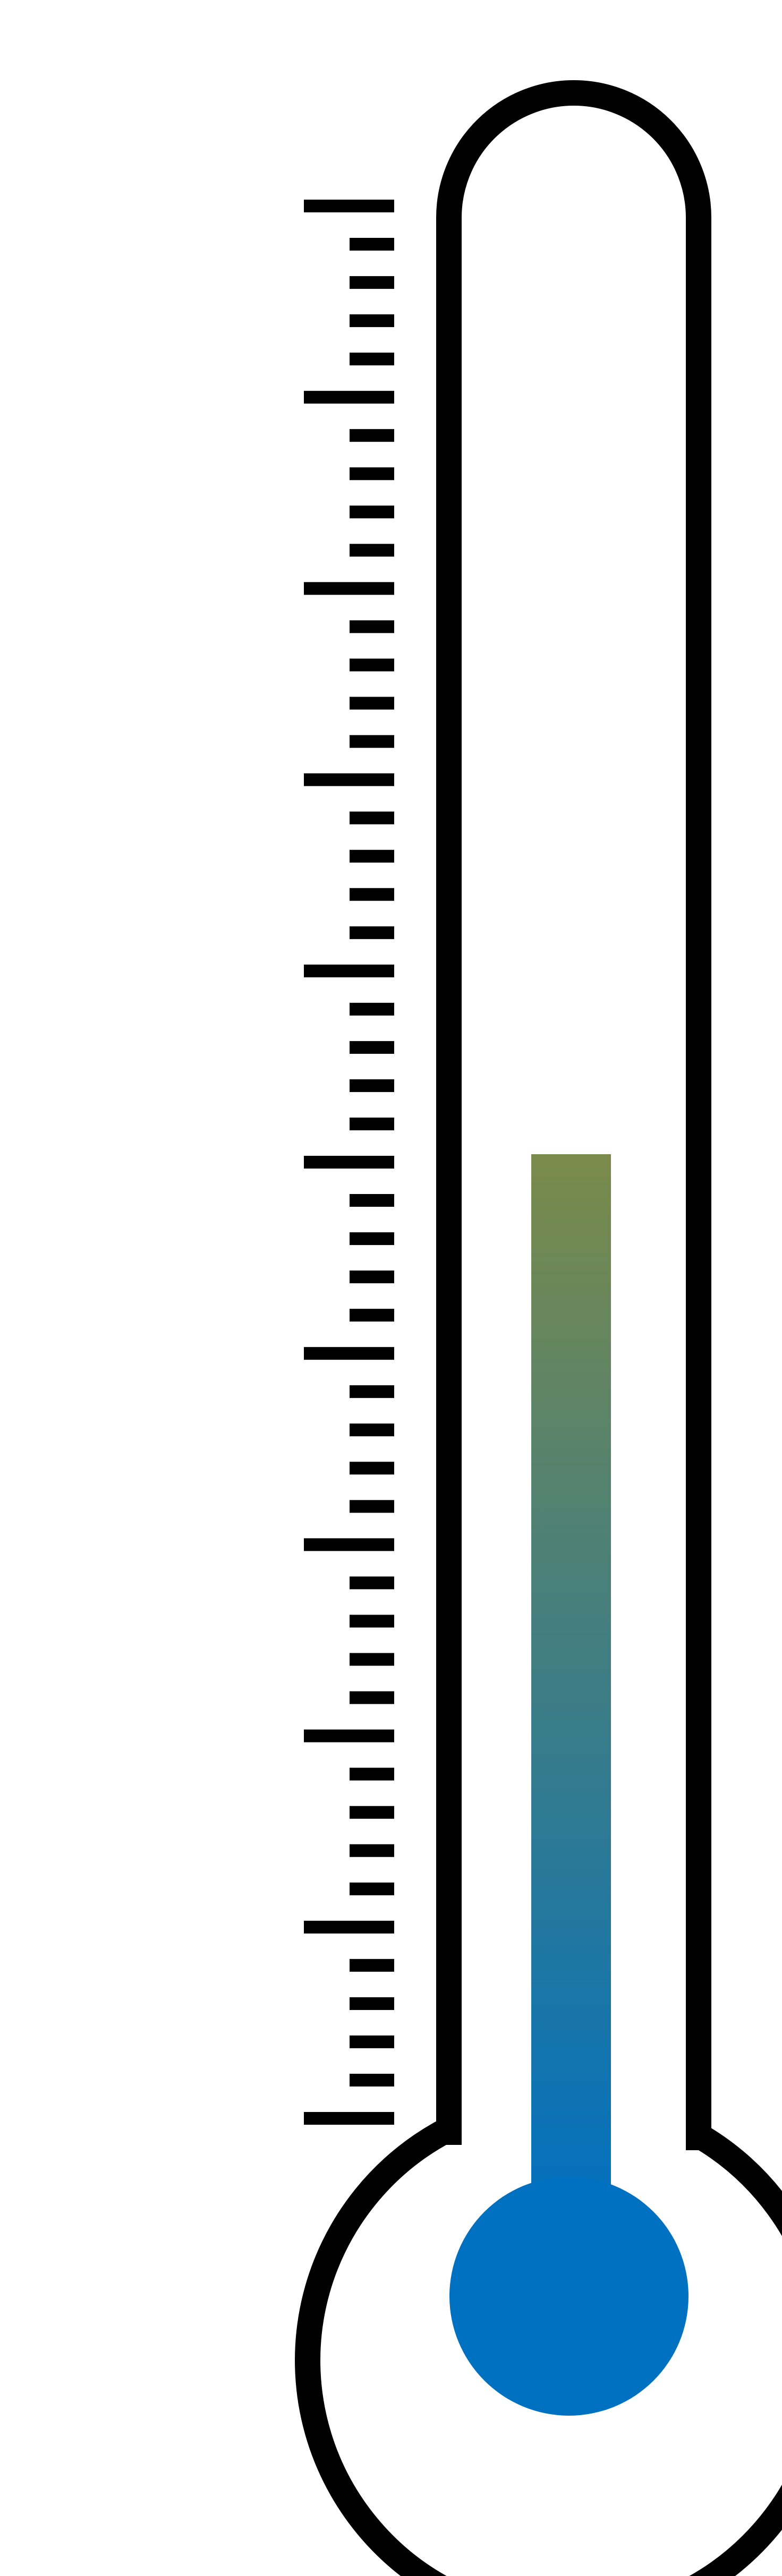 This screenshot has width=782, height=2576. I want to click on thermometer-bulb, so click(568, 2297).